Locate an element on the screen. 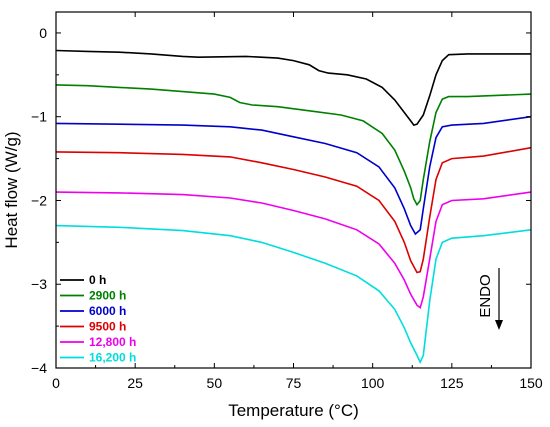 The image size is (550, 427). legend-label-4: 12,800 h is located at coordinates (112, 342).